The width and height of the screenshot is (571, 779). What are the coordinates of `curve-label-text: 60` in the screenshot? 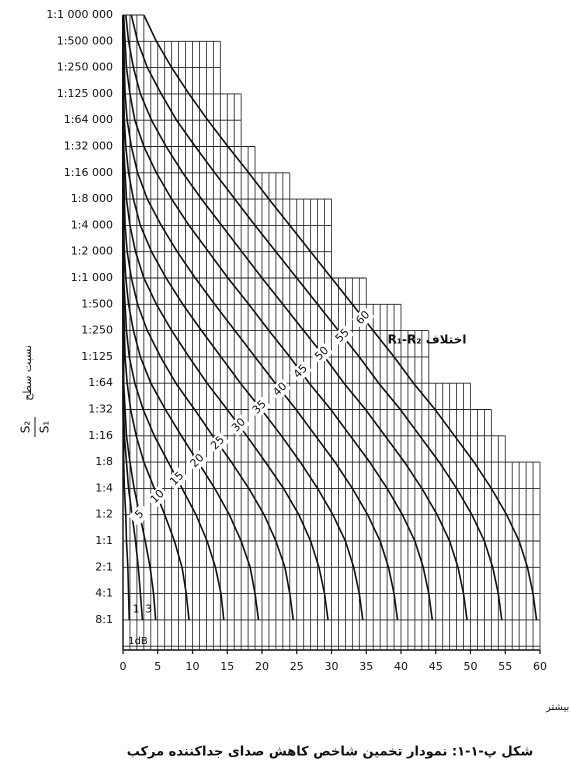 It's located at (362, 317).